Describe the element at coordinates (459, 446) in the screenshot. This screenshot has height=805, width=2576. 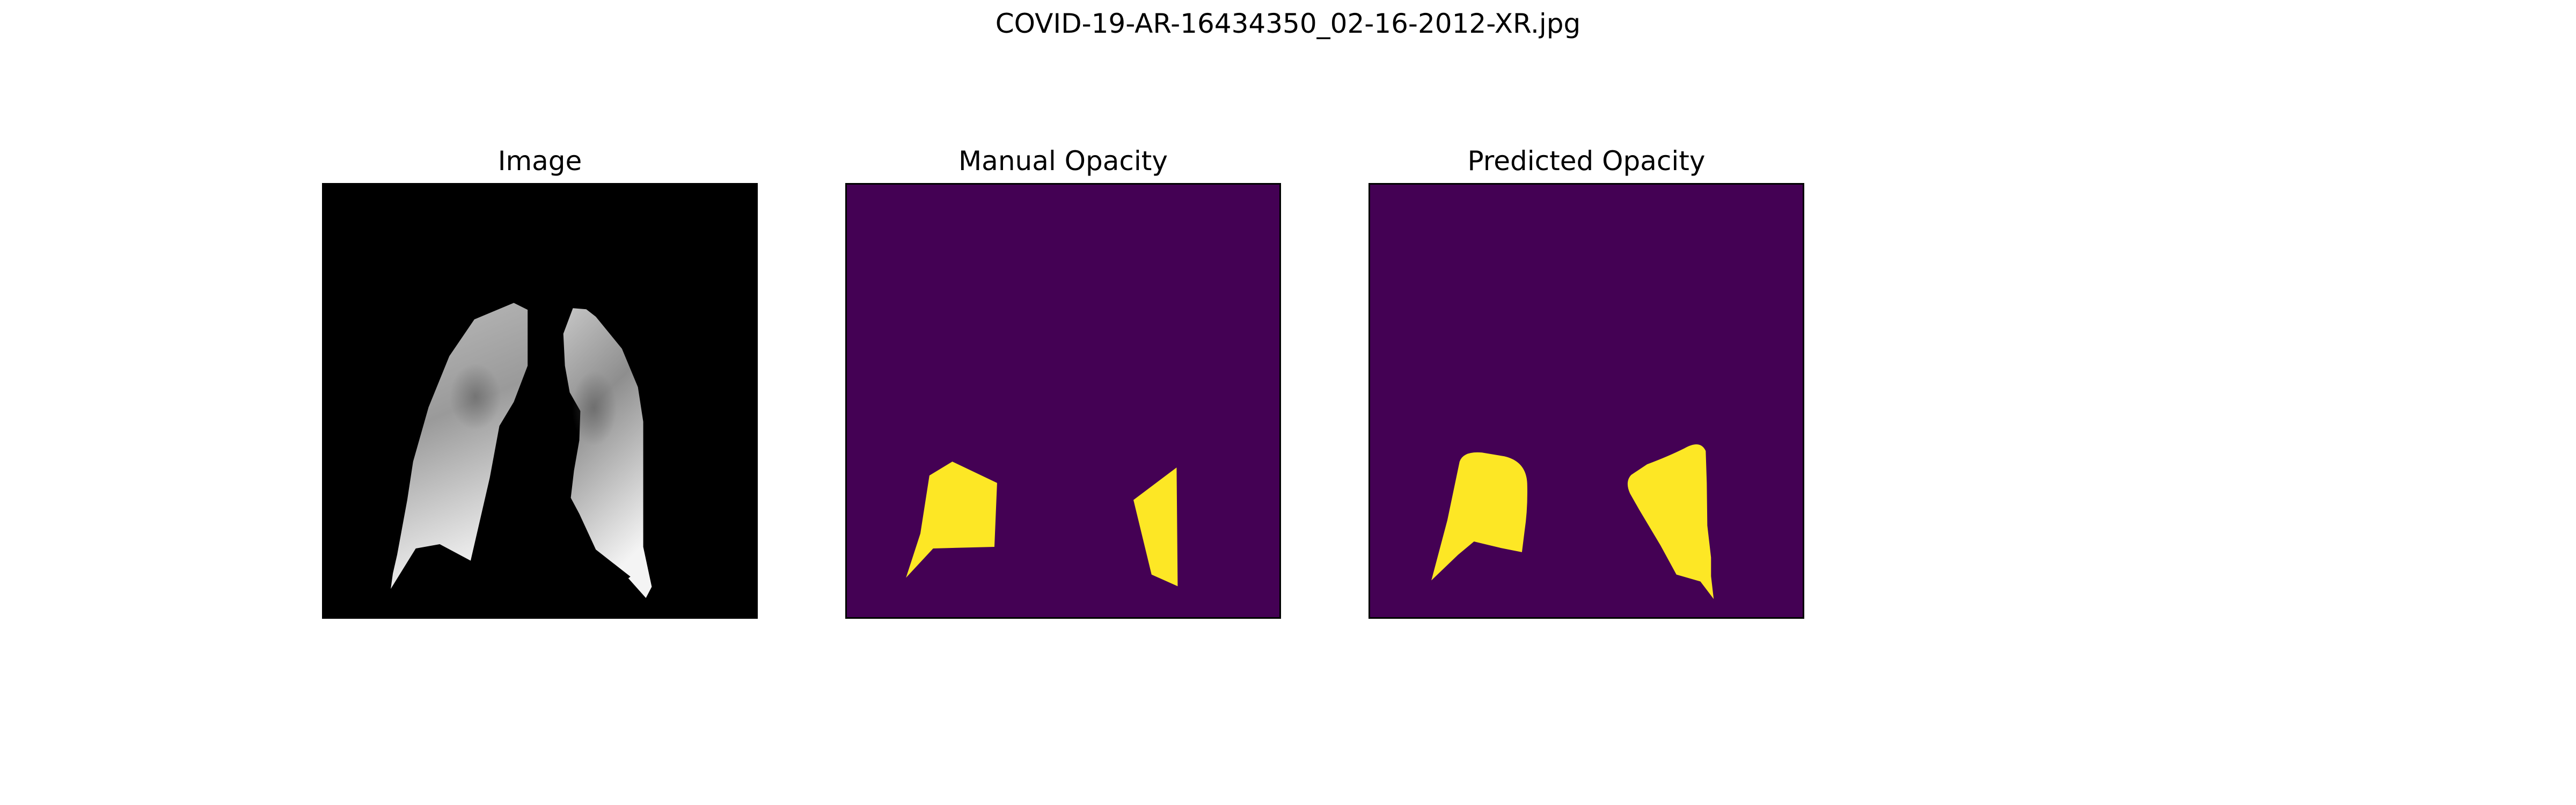
I see `right-lung` at that location.